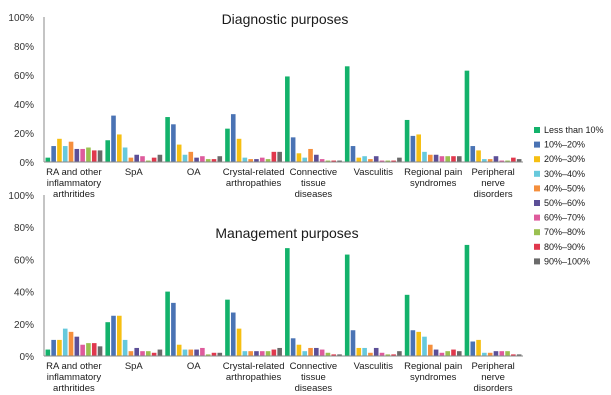  What do you see at coordinates (574, 130) in the screenshot?
I see `legend-label: Less than 10%` at bounding box center [574, 130].